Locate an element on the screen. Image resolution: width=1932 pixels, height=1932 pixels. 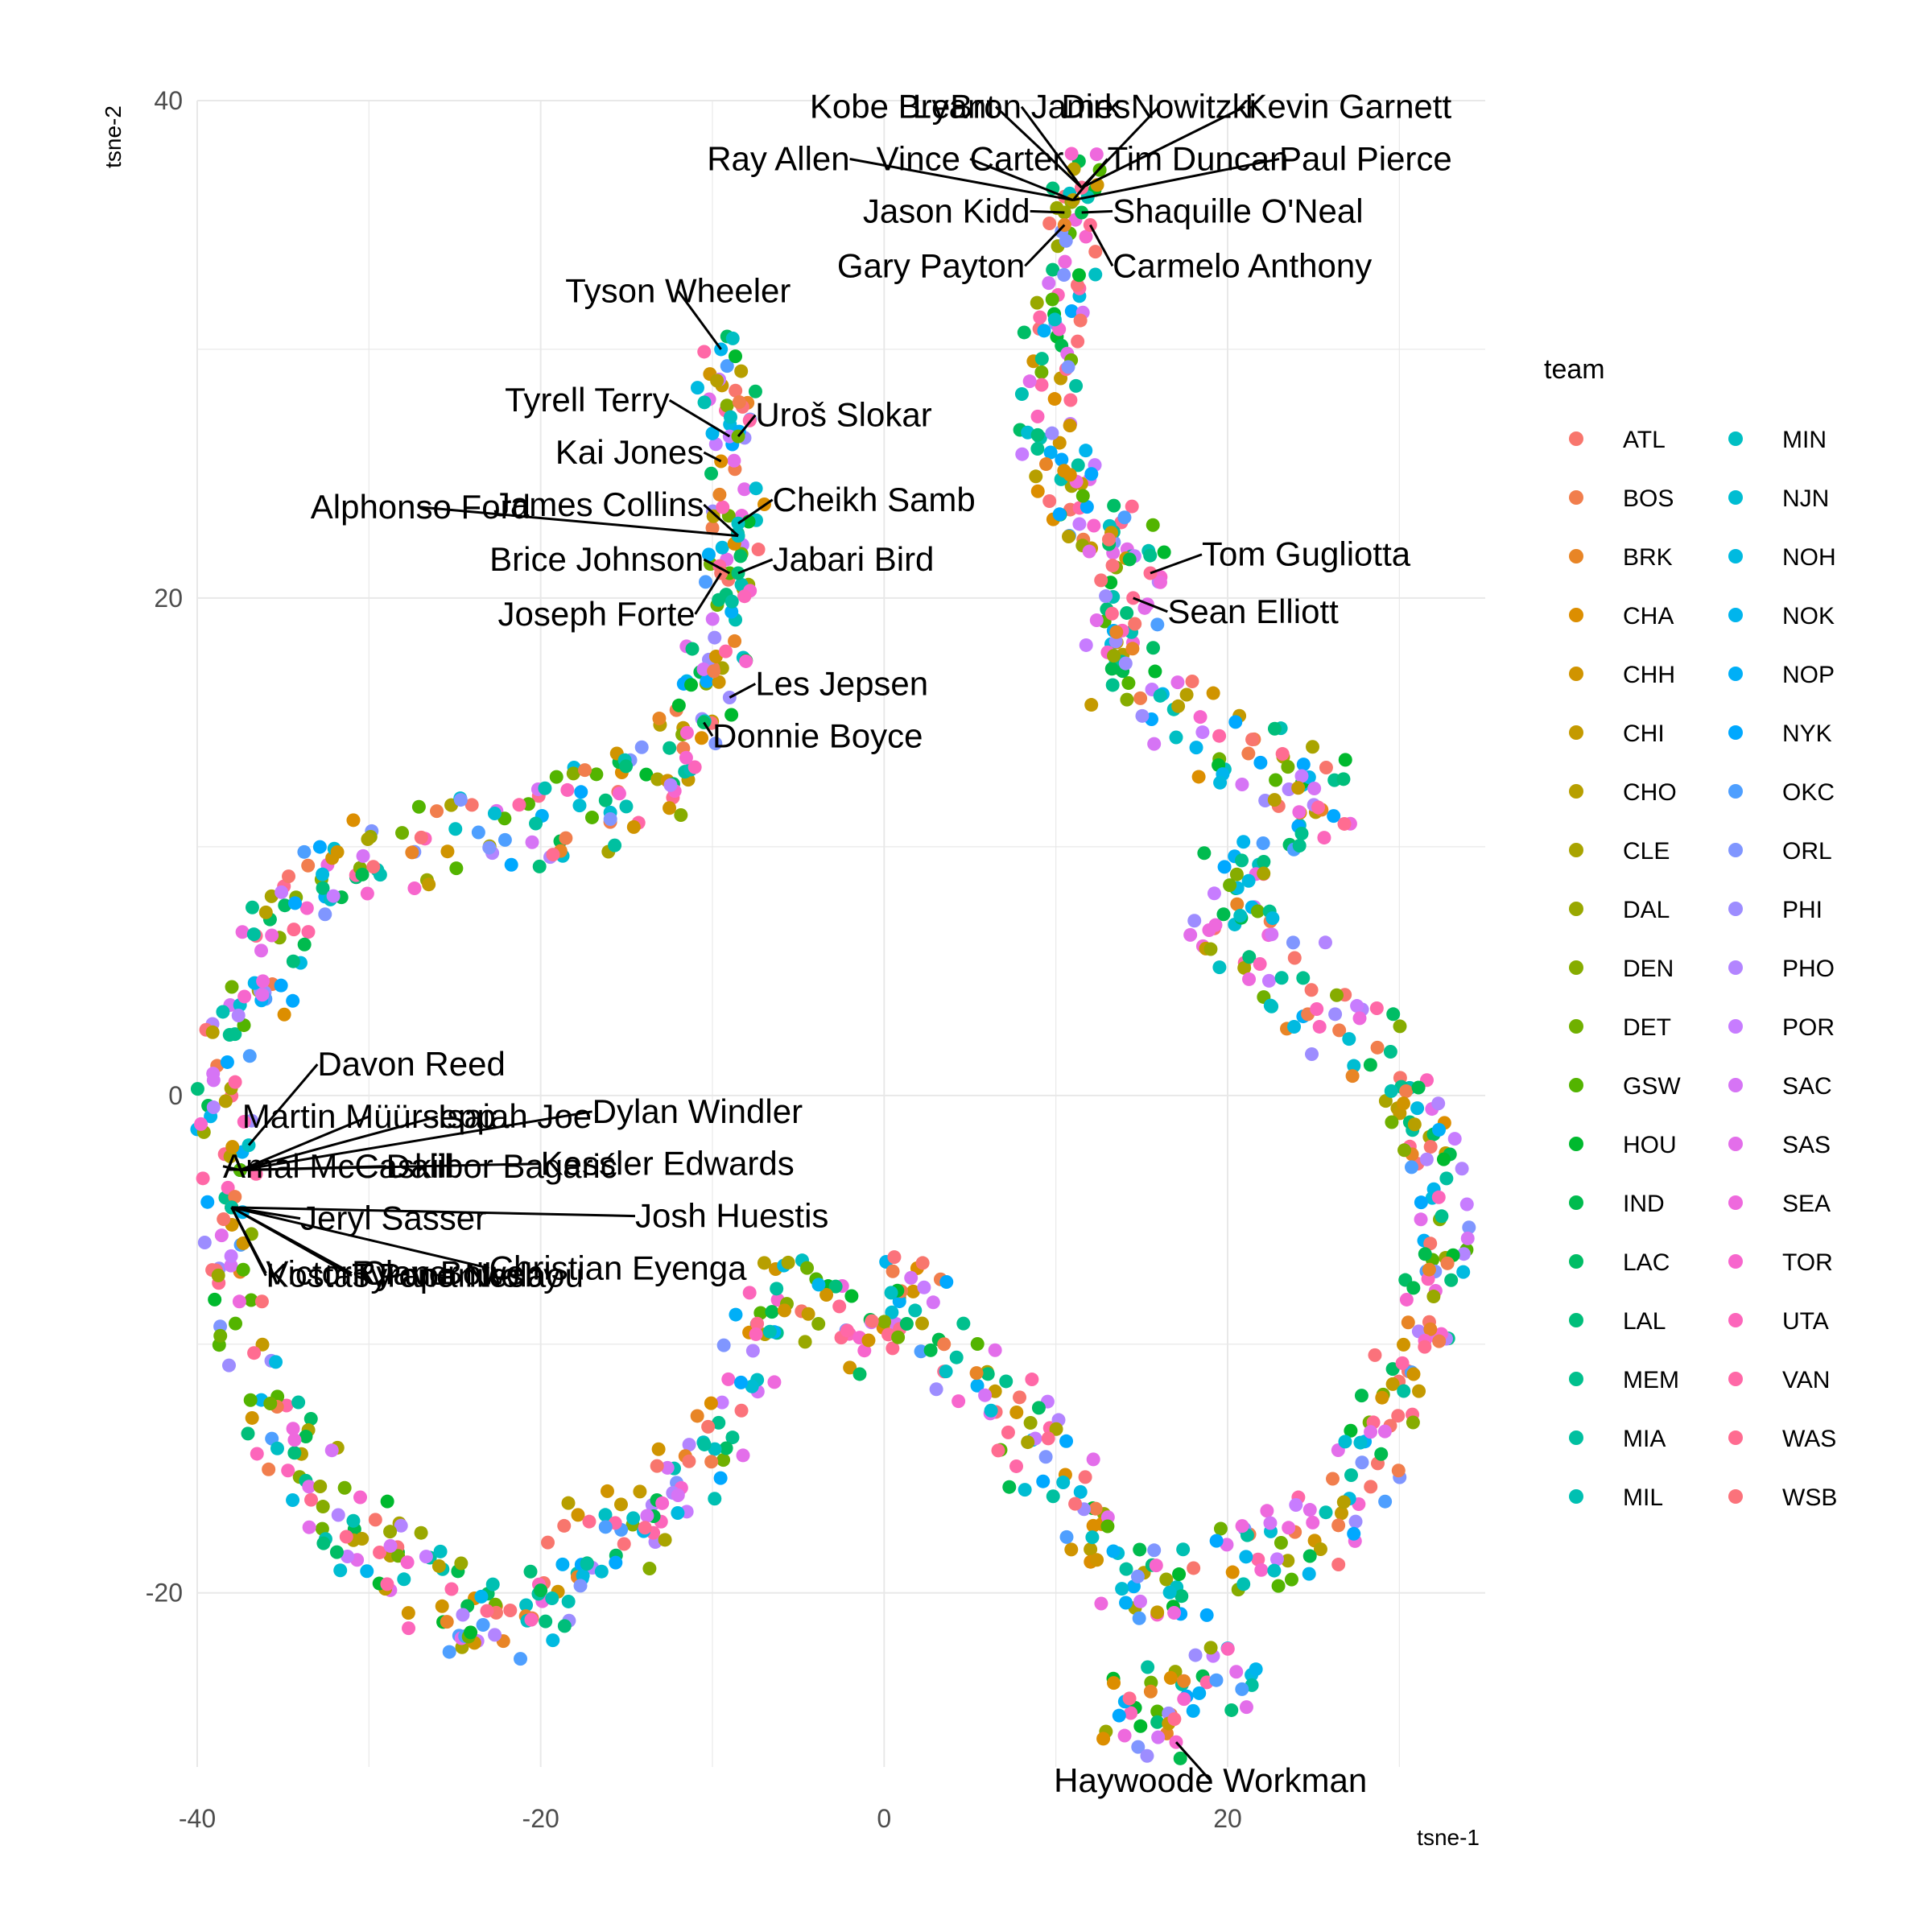
legend-label: PHI is located at coordinates (1802, 910).